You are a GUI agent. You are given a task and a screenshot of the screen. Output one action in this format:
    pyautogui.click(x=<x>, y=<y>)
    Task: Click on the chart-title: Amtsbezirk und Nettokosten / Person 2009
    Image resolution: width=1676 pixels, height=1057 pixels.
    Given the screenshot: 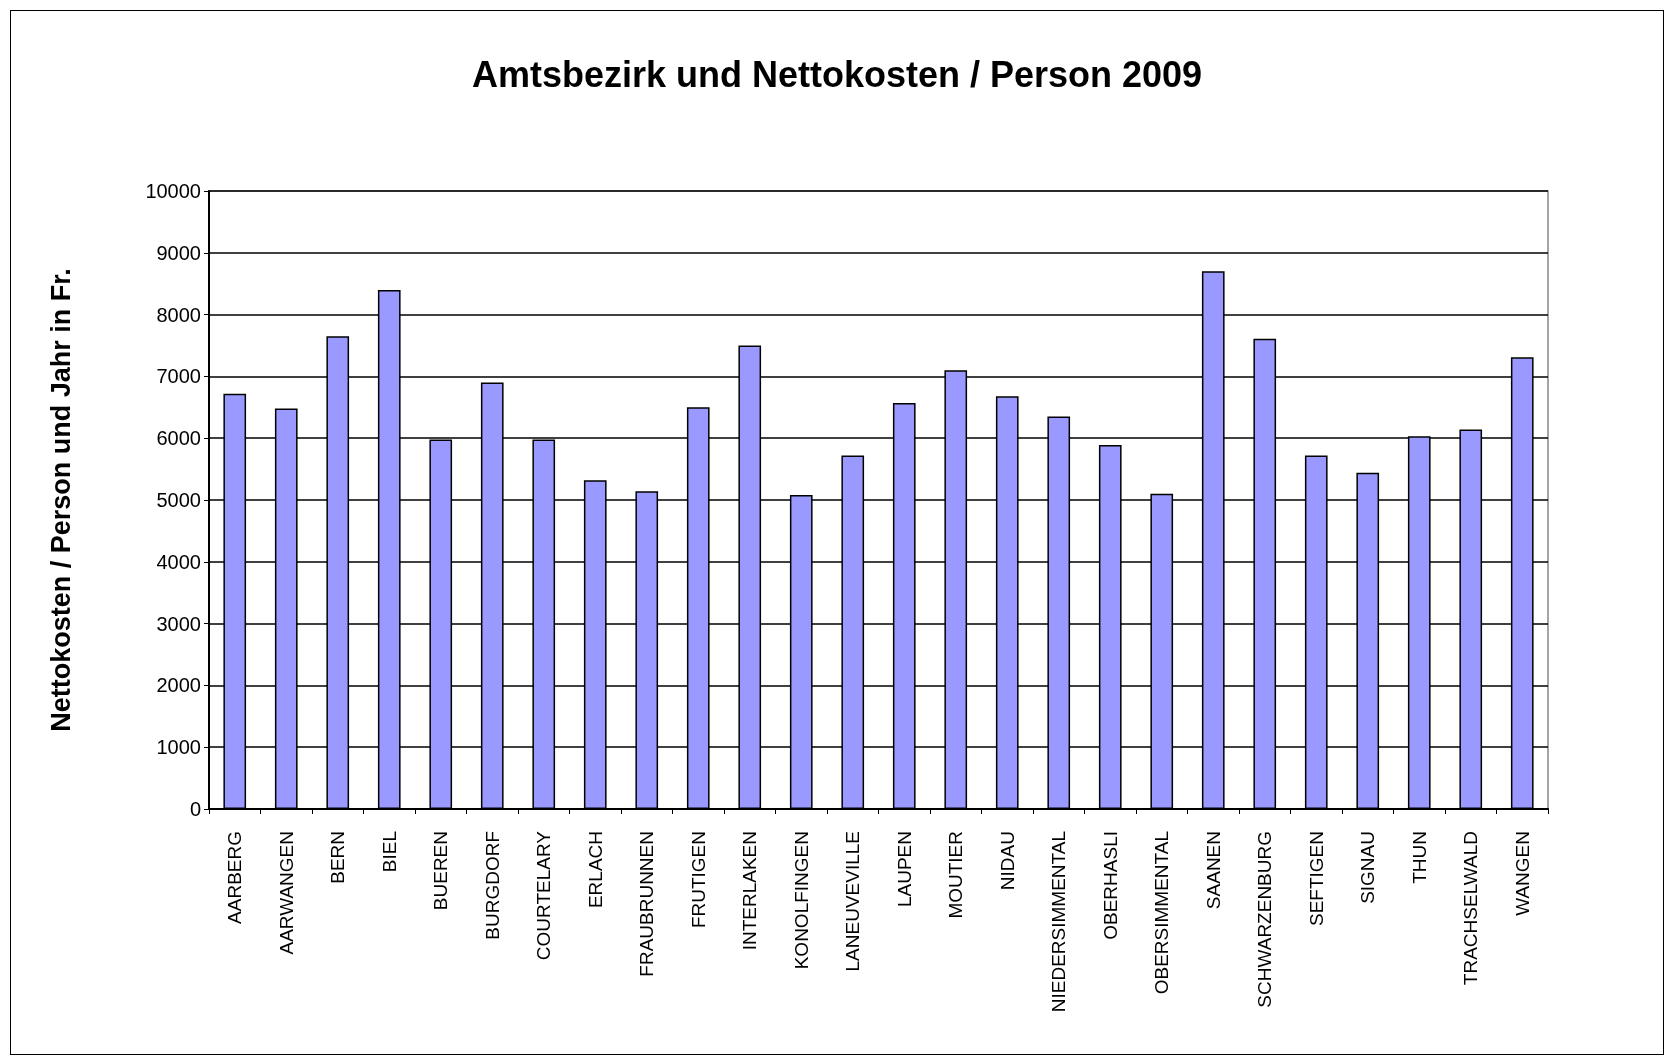 What is the action you would take?
    pyautogui.click(x=837, y=74)
    